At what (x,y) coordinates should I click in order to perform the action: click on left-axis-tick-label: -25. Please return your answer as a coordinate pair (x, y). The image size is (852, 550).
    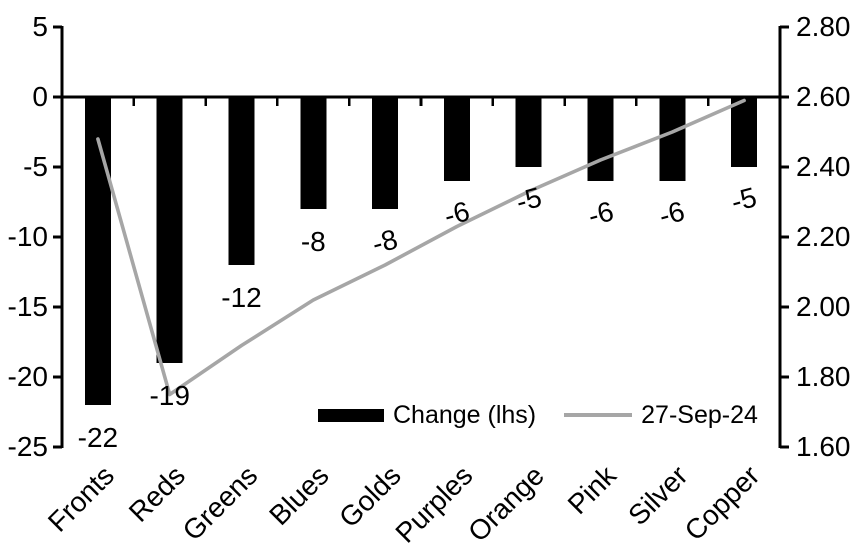
    Looking at the image, I should click on (27, 446).